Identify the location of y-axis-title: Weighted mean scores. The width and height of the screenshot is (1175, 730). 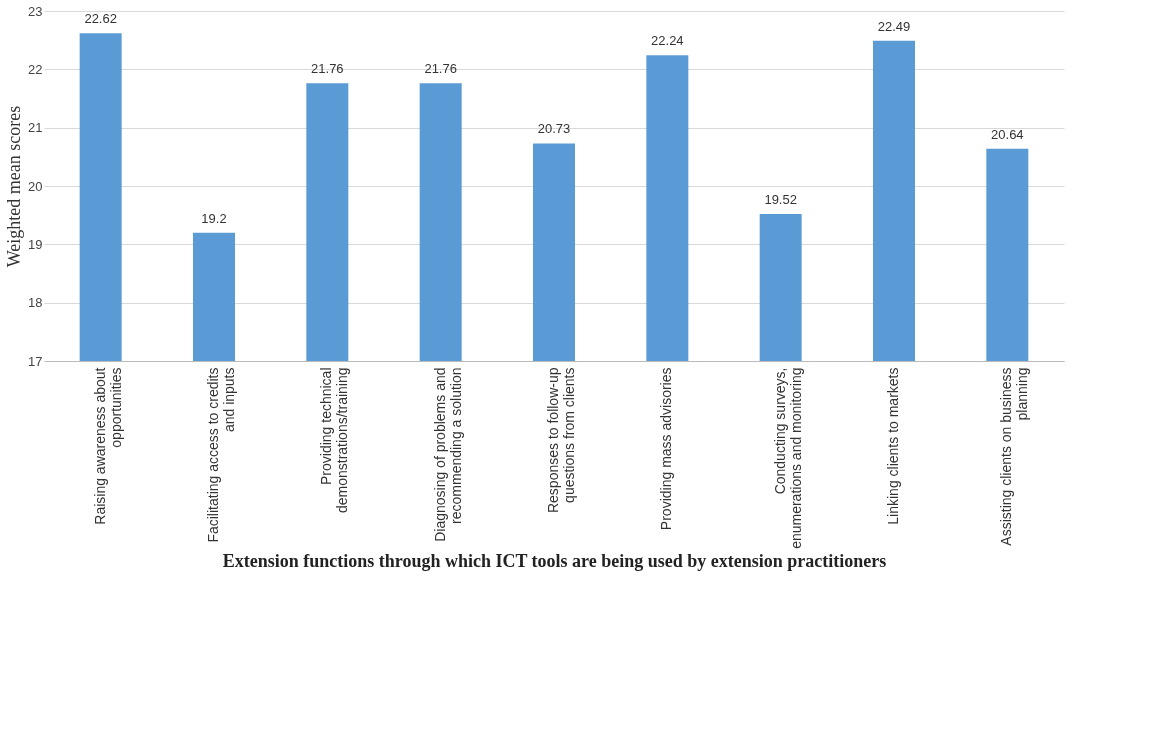
(14, 186).